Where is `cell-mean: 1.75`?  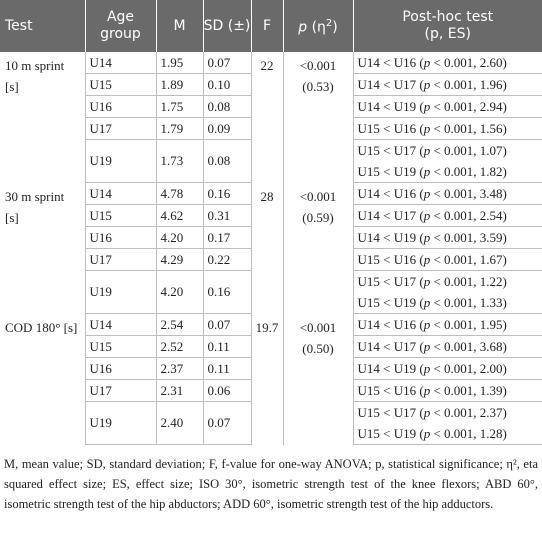 cell-mean: 1.75 is located at coordinates (180, 106).